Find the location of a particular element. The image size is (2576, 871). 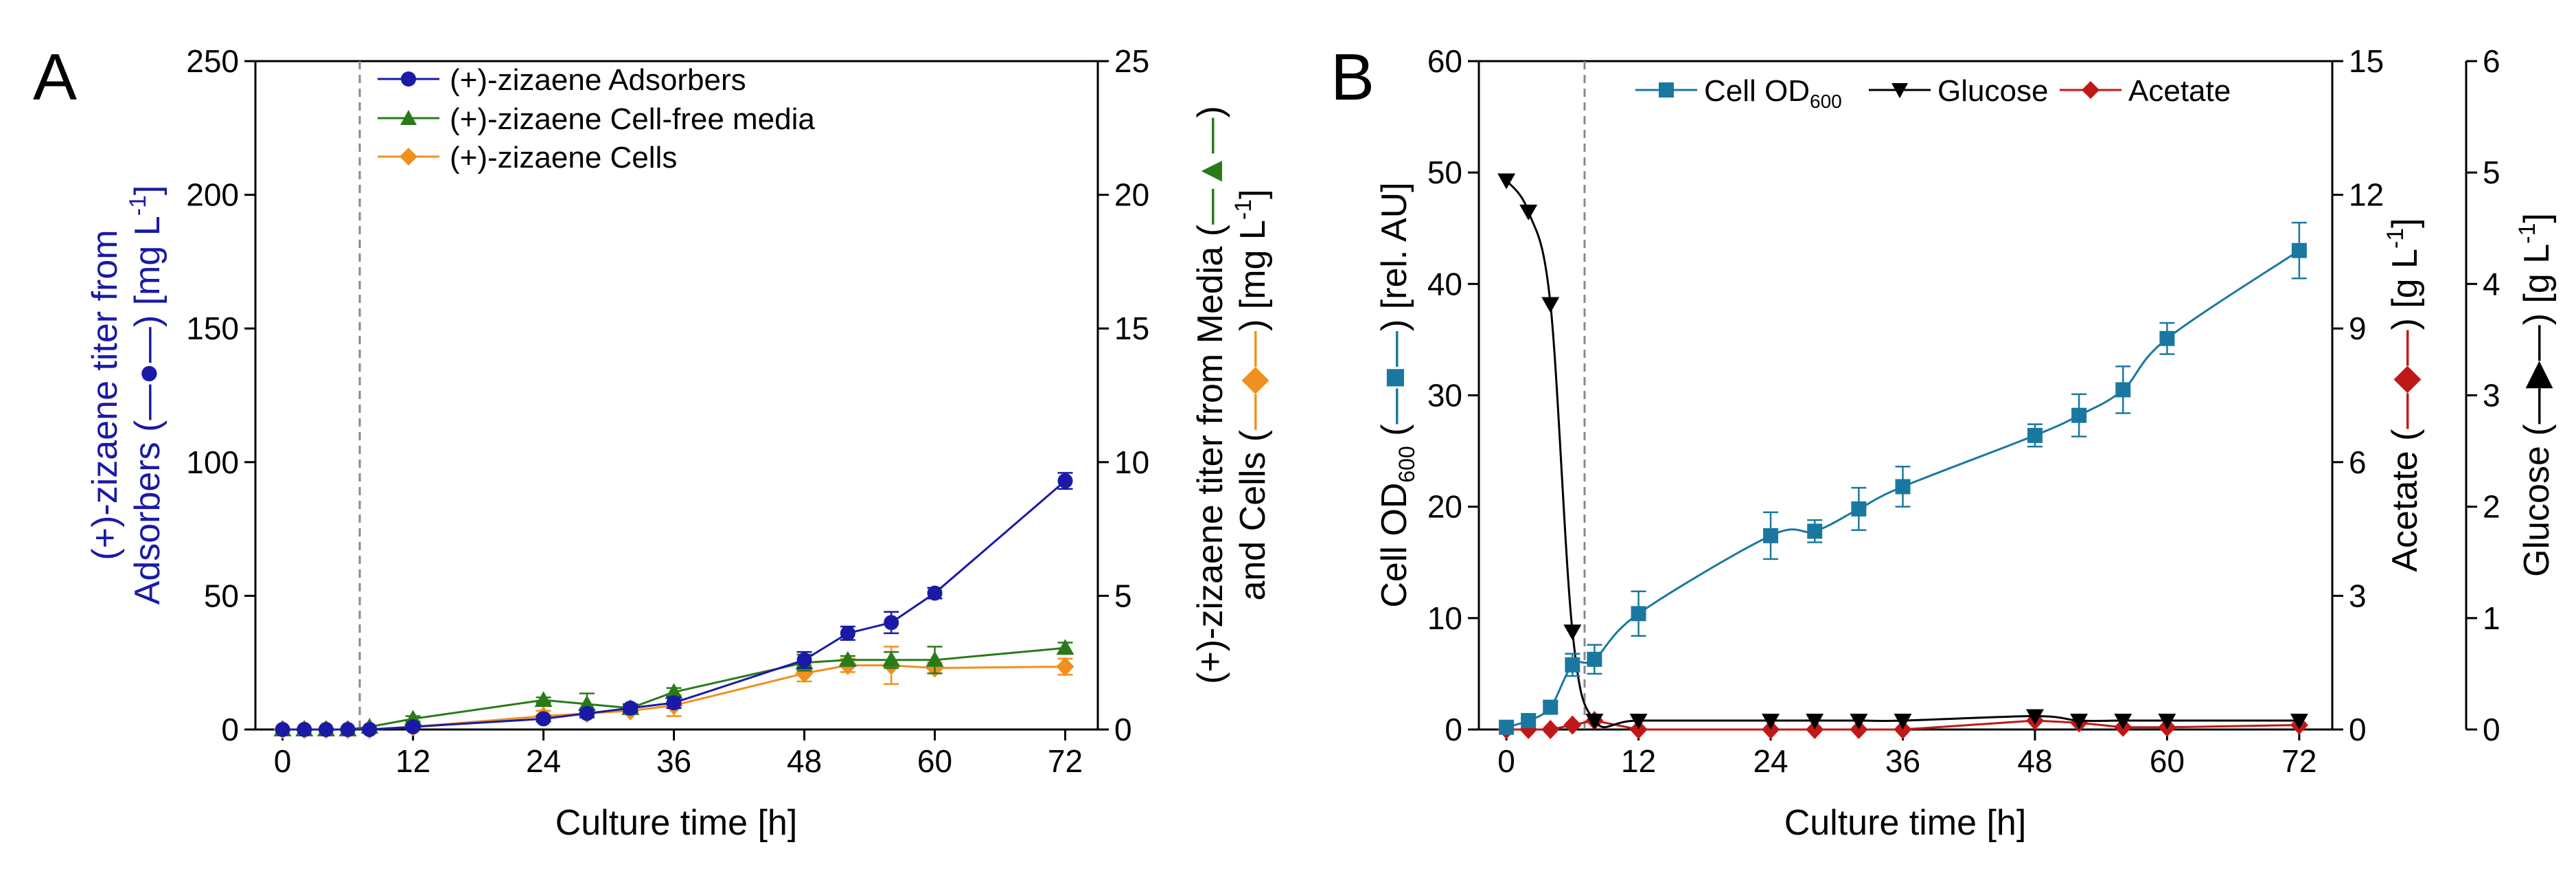

panel-b-left-y-label: Cell OD600 (—■—) [rel. AU] is located at coordinates (1397, 394).